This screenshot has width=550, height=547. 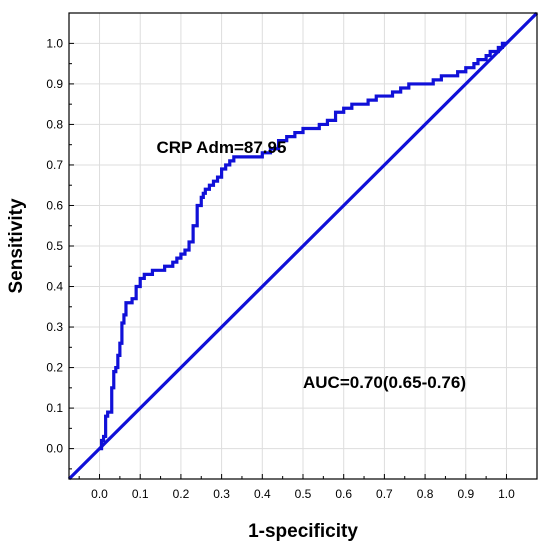 What do you see at coordinates (54, 408) in the screenshot?
I see `y-tick-label: 0.1` at bounding box center [54, 408].